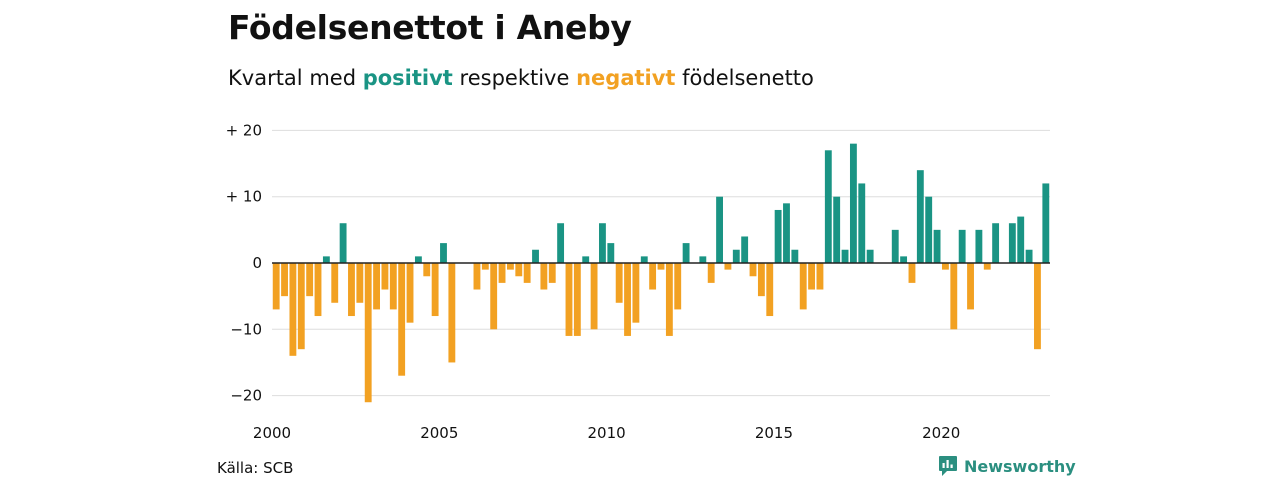  I want to click on source-label: Källa: SCB, so click(255, 468).